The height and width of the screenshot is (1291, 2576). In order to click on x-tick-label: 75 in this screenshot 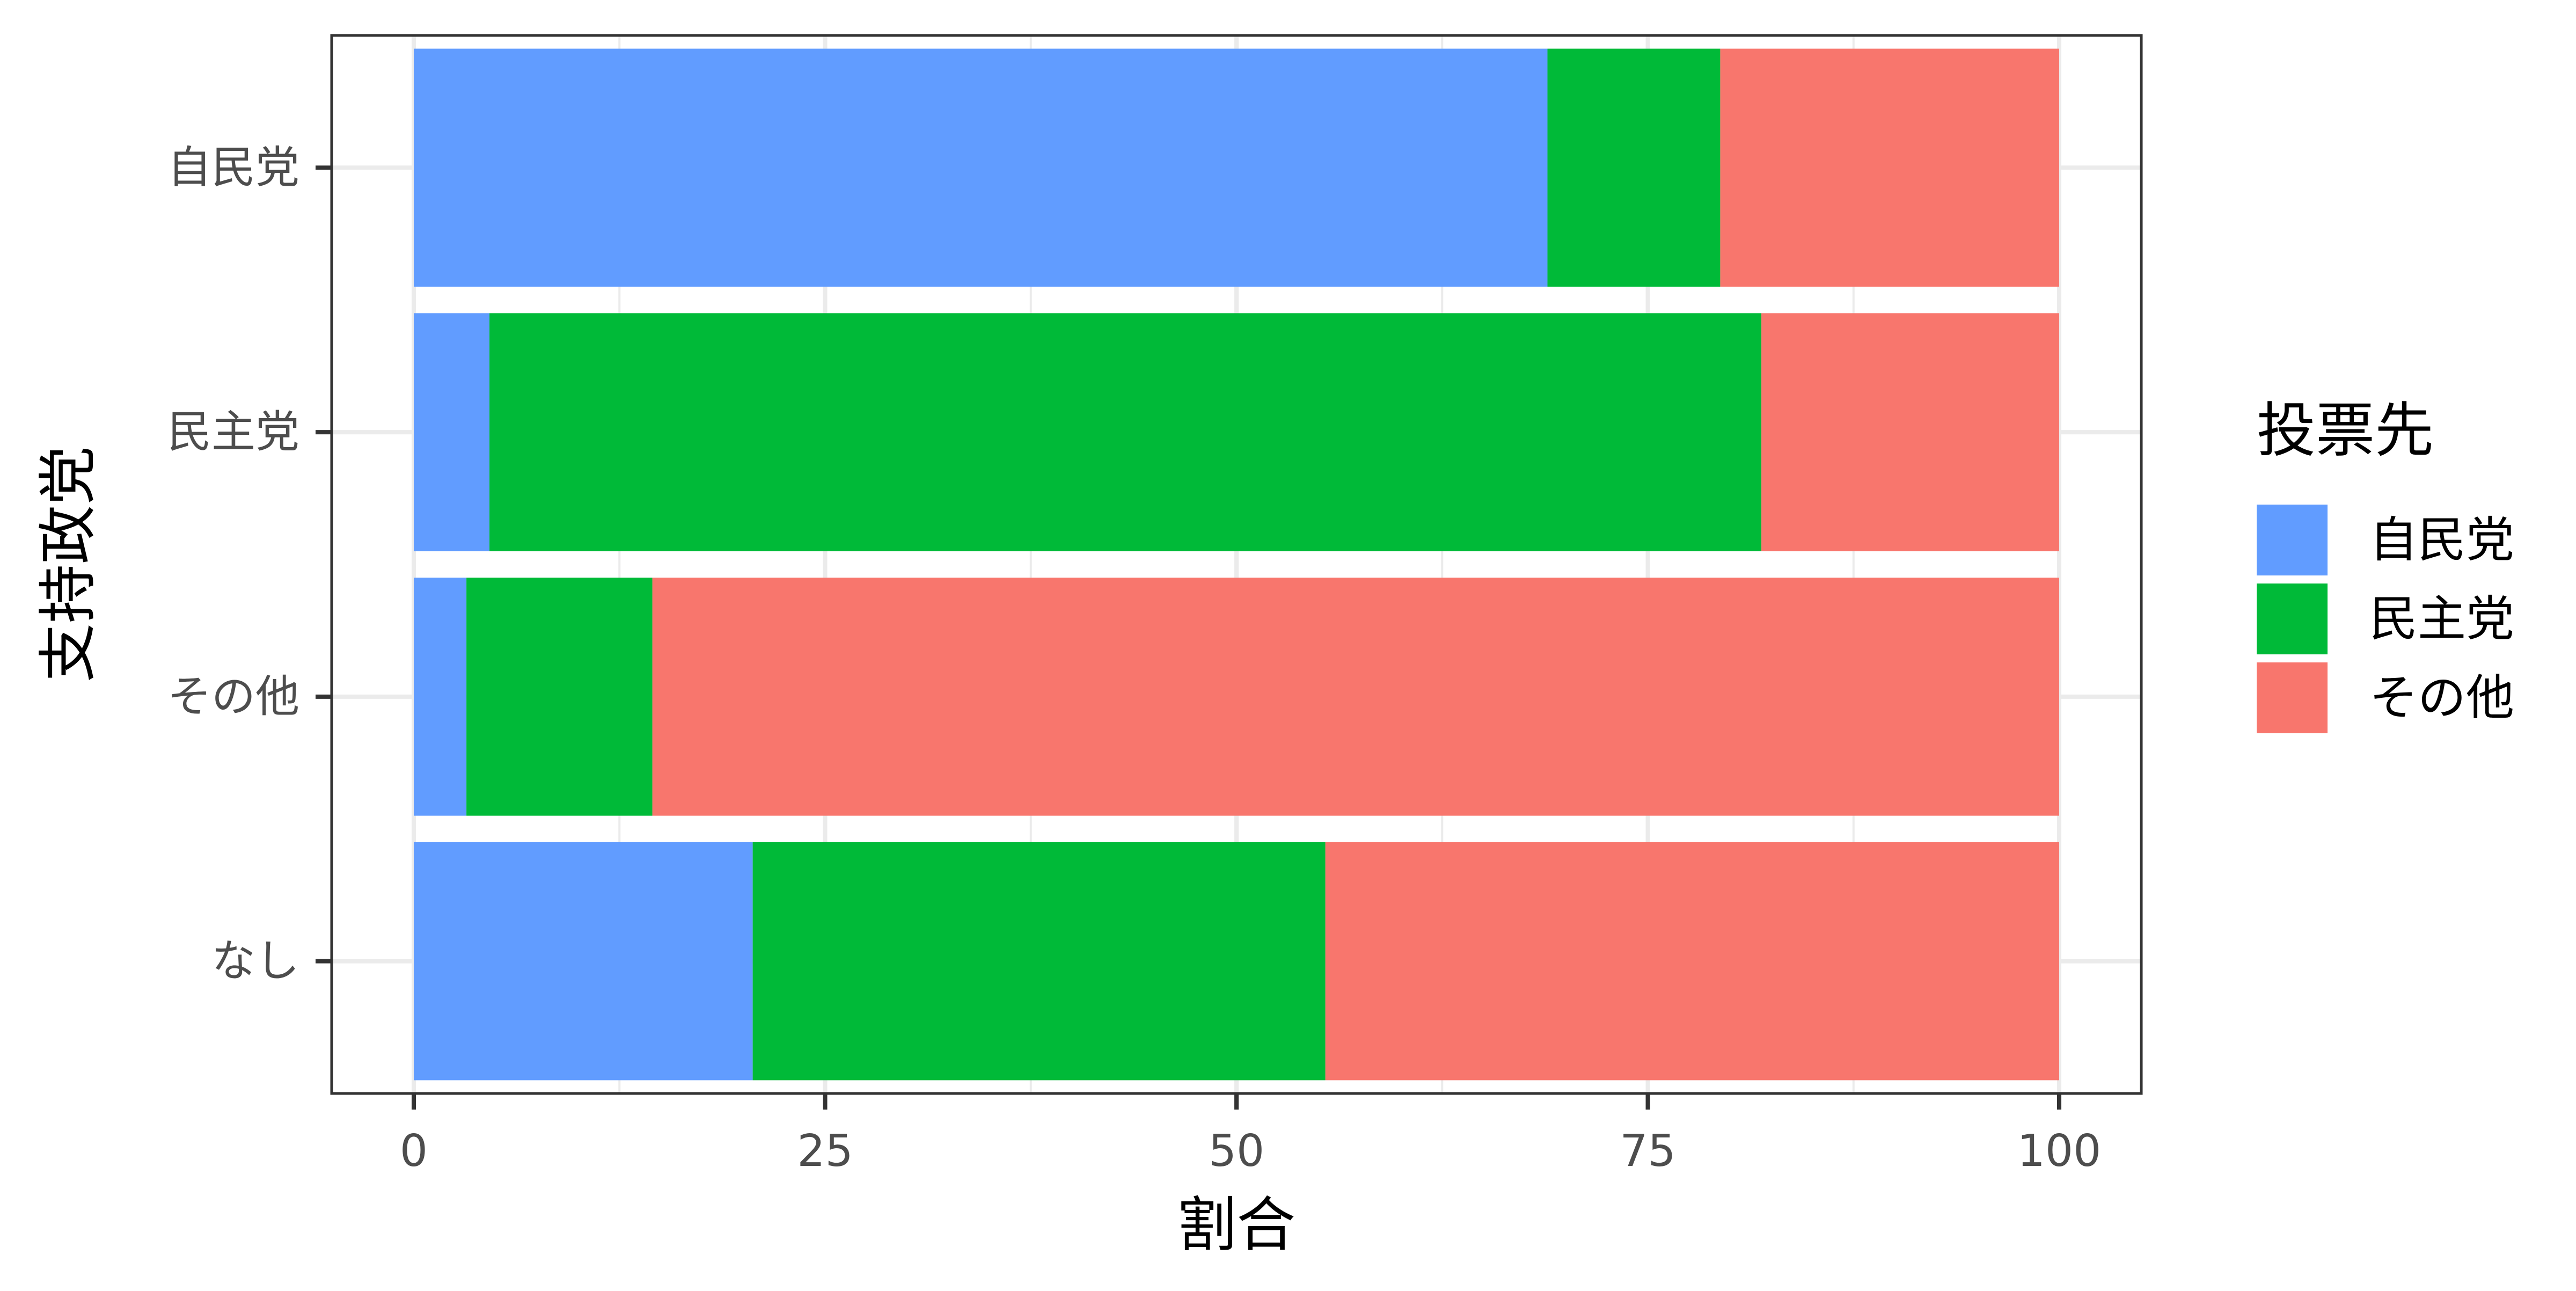, I will do `click(1647, 1151)`.